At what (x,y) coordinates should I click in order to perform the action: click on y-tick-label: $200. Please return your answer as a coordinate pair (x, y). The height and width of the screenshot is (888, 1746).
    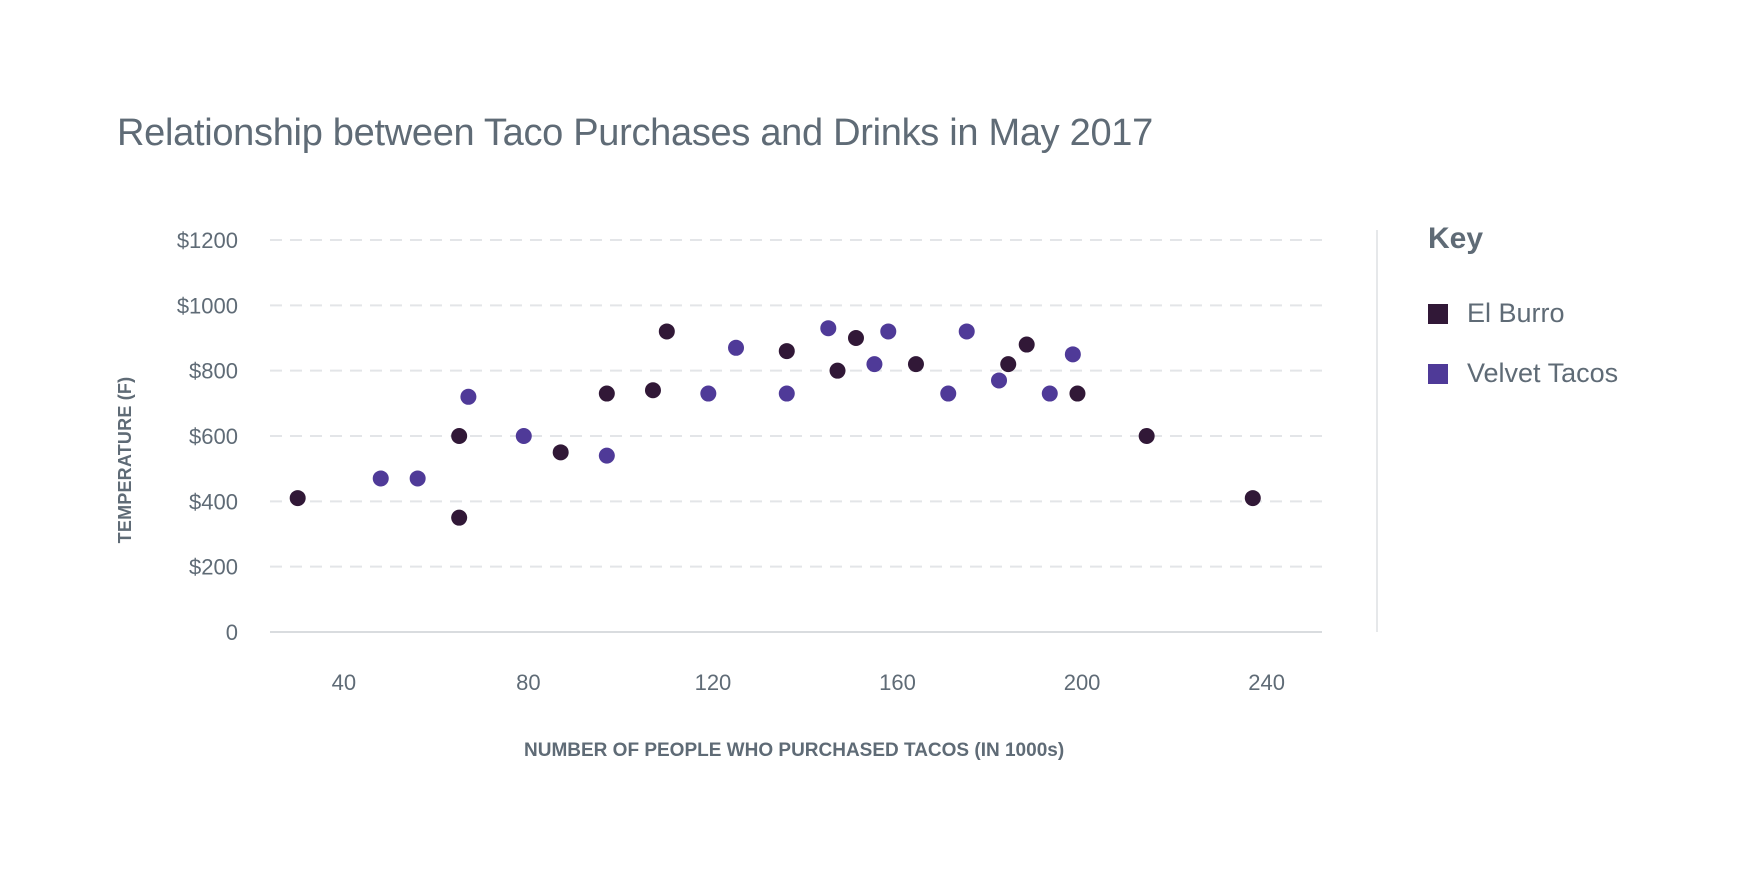
    Looking at the image, I should click on (213, 567).